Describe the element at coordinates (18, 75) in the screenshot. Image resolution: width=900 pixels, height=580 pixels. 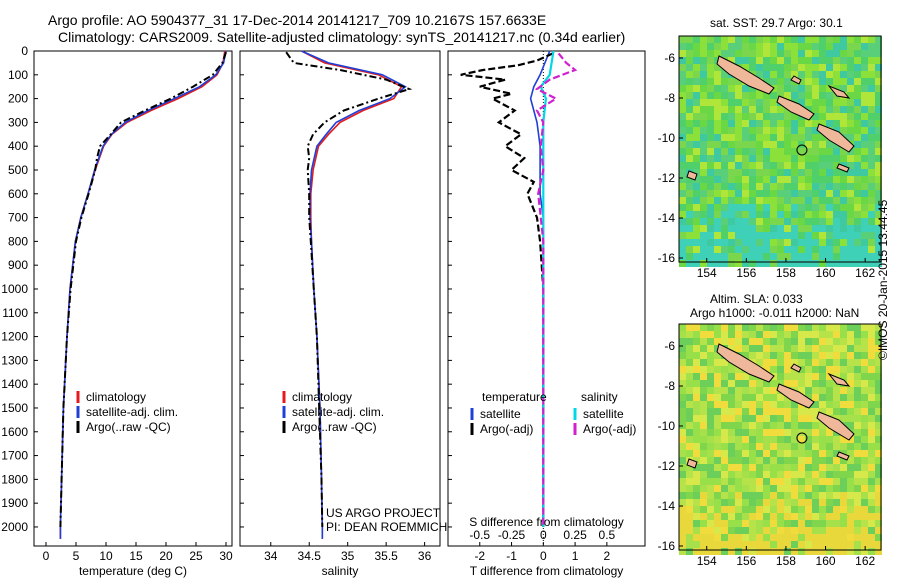
I see `y-tick-label: 100` at that location.